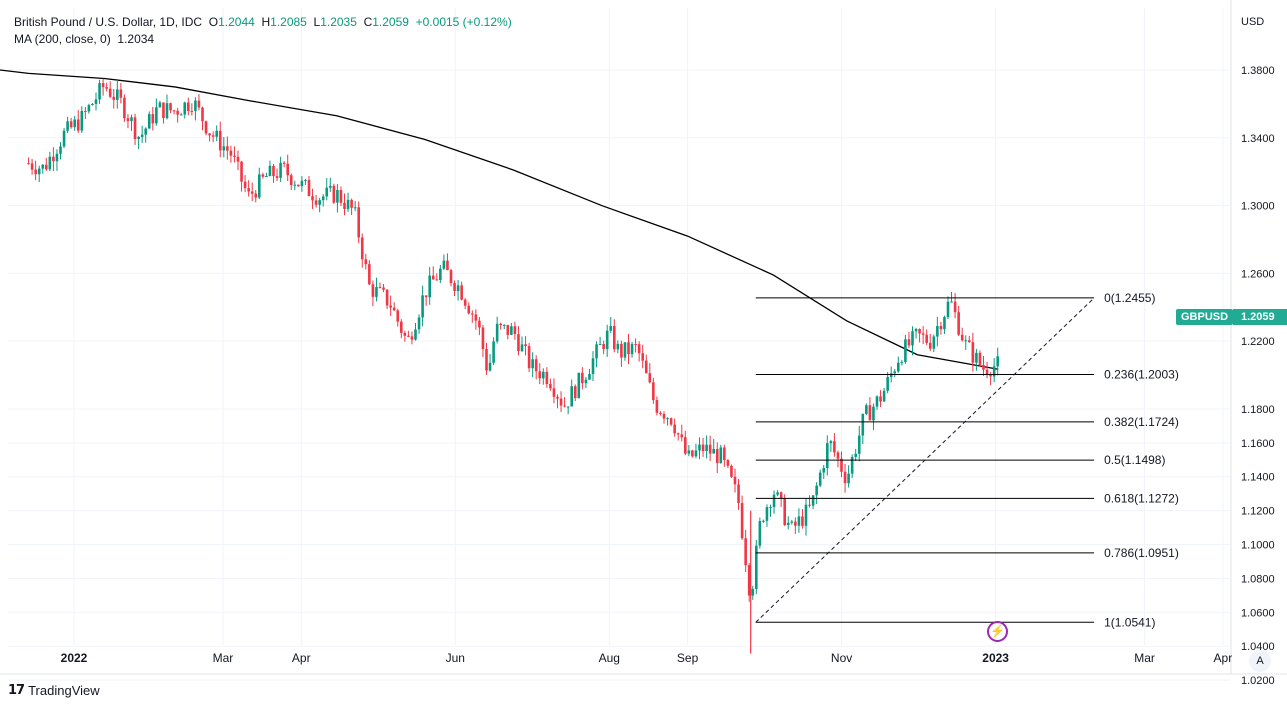 This screenshot has height=704, width=1287. I want to click on lightning-icon: ⚡, so click(997, 631).